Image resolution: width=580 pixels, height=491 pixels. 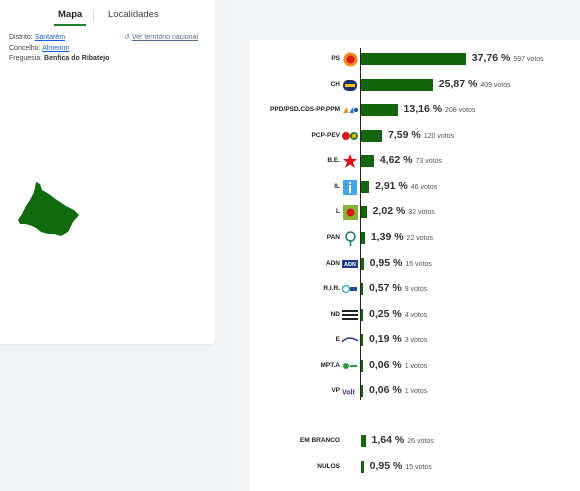 I want to click on freguesia-value: Benfica do Ribatejo, so click(x=77, y=58).